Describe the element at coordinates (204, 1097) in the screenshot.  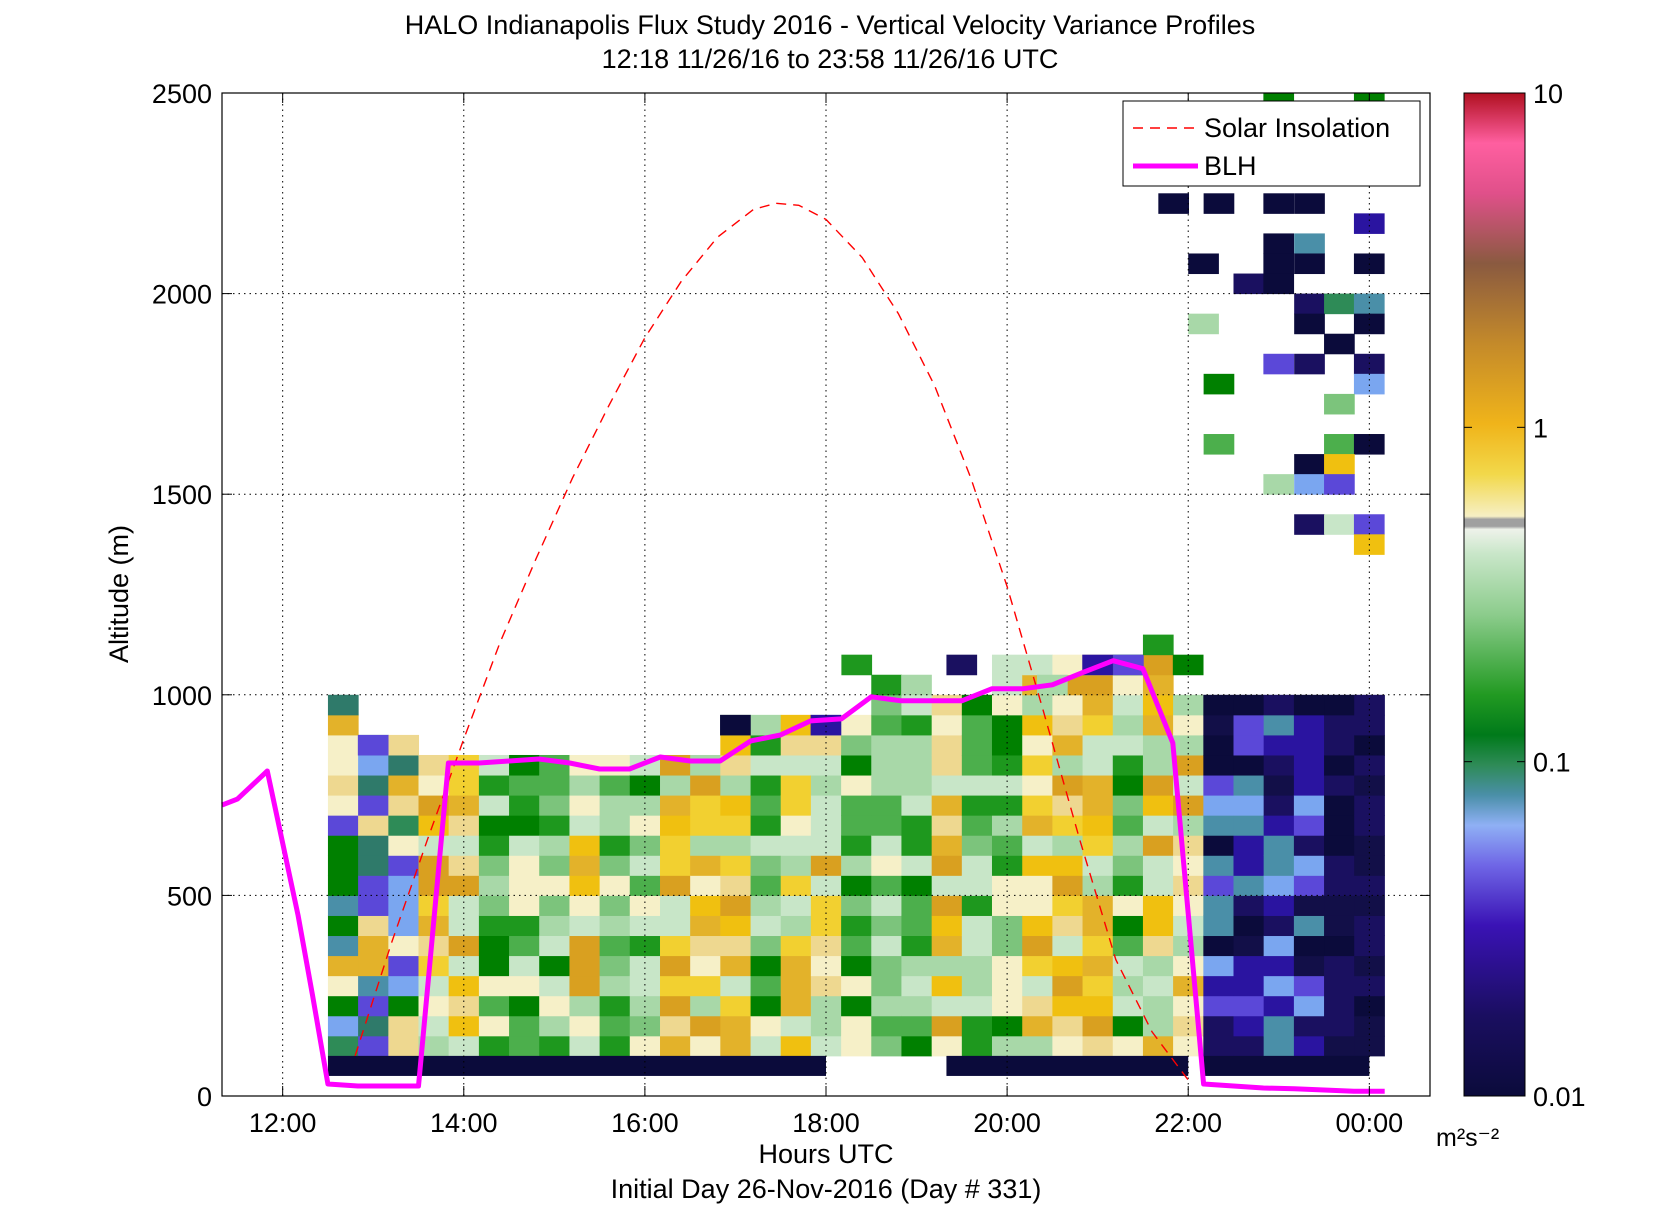
I see `y-tick-label: 0` at that location.